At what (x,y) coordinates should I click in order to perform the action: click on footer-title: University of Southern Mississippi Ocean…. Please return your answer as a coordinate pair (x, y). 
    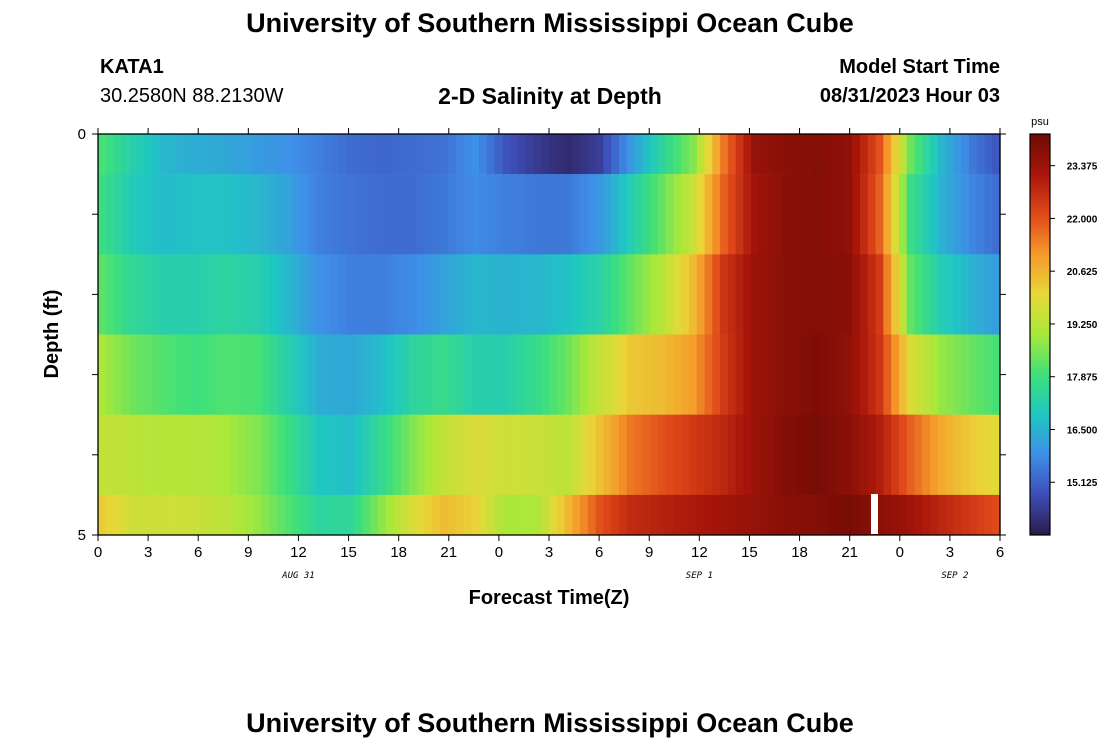
    Looking at the image, I should click on (550, 723).